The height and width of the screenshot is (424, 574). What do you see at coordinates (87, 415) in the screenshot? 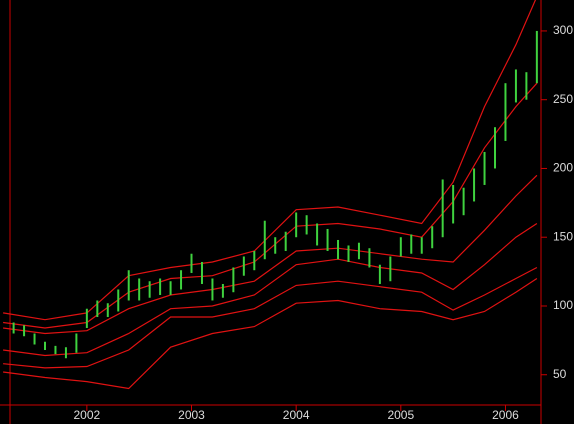
I see `x-tick-label: 2002` at bounding box center [87, 415].